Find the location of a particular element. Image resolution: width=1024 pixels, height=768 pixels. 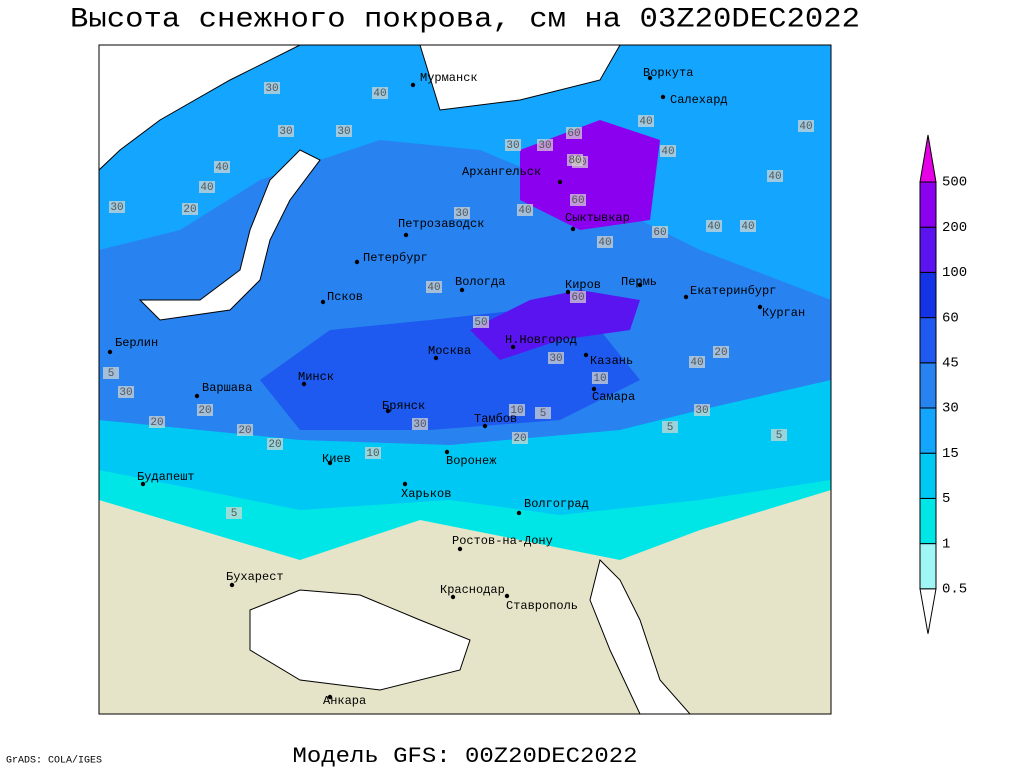

colorbar-label: 0.5 is located at coordinates (954, 590).